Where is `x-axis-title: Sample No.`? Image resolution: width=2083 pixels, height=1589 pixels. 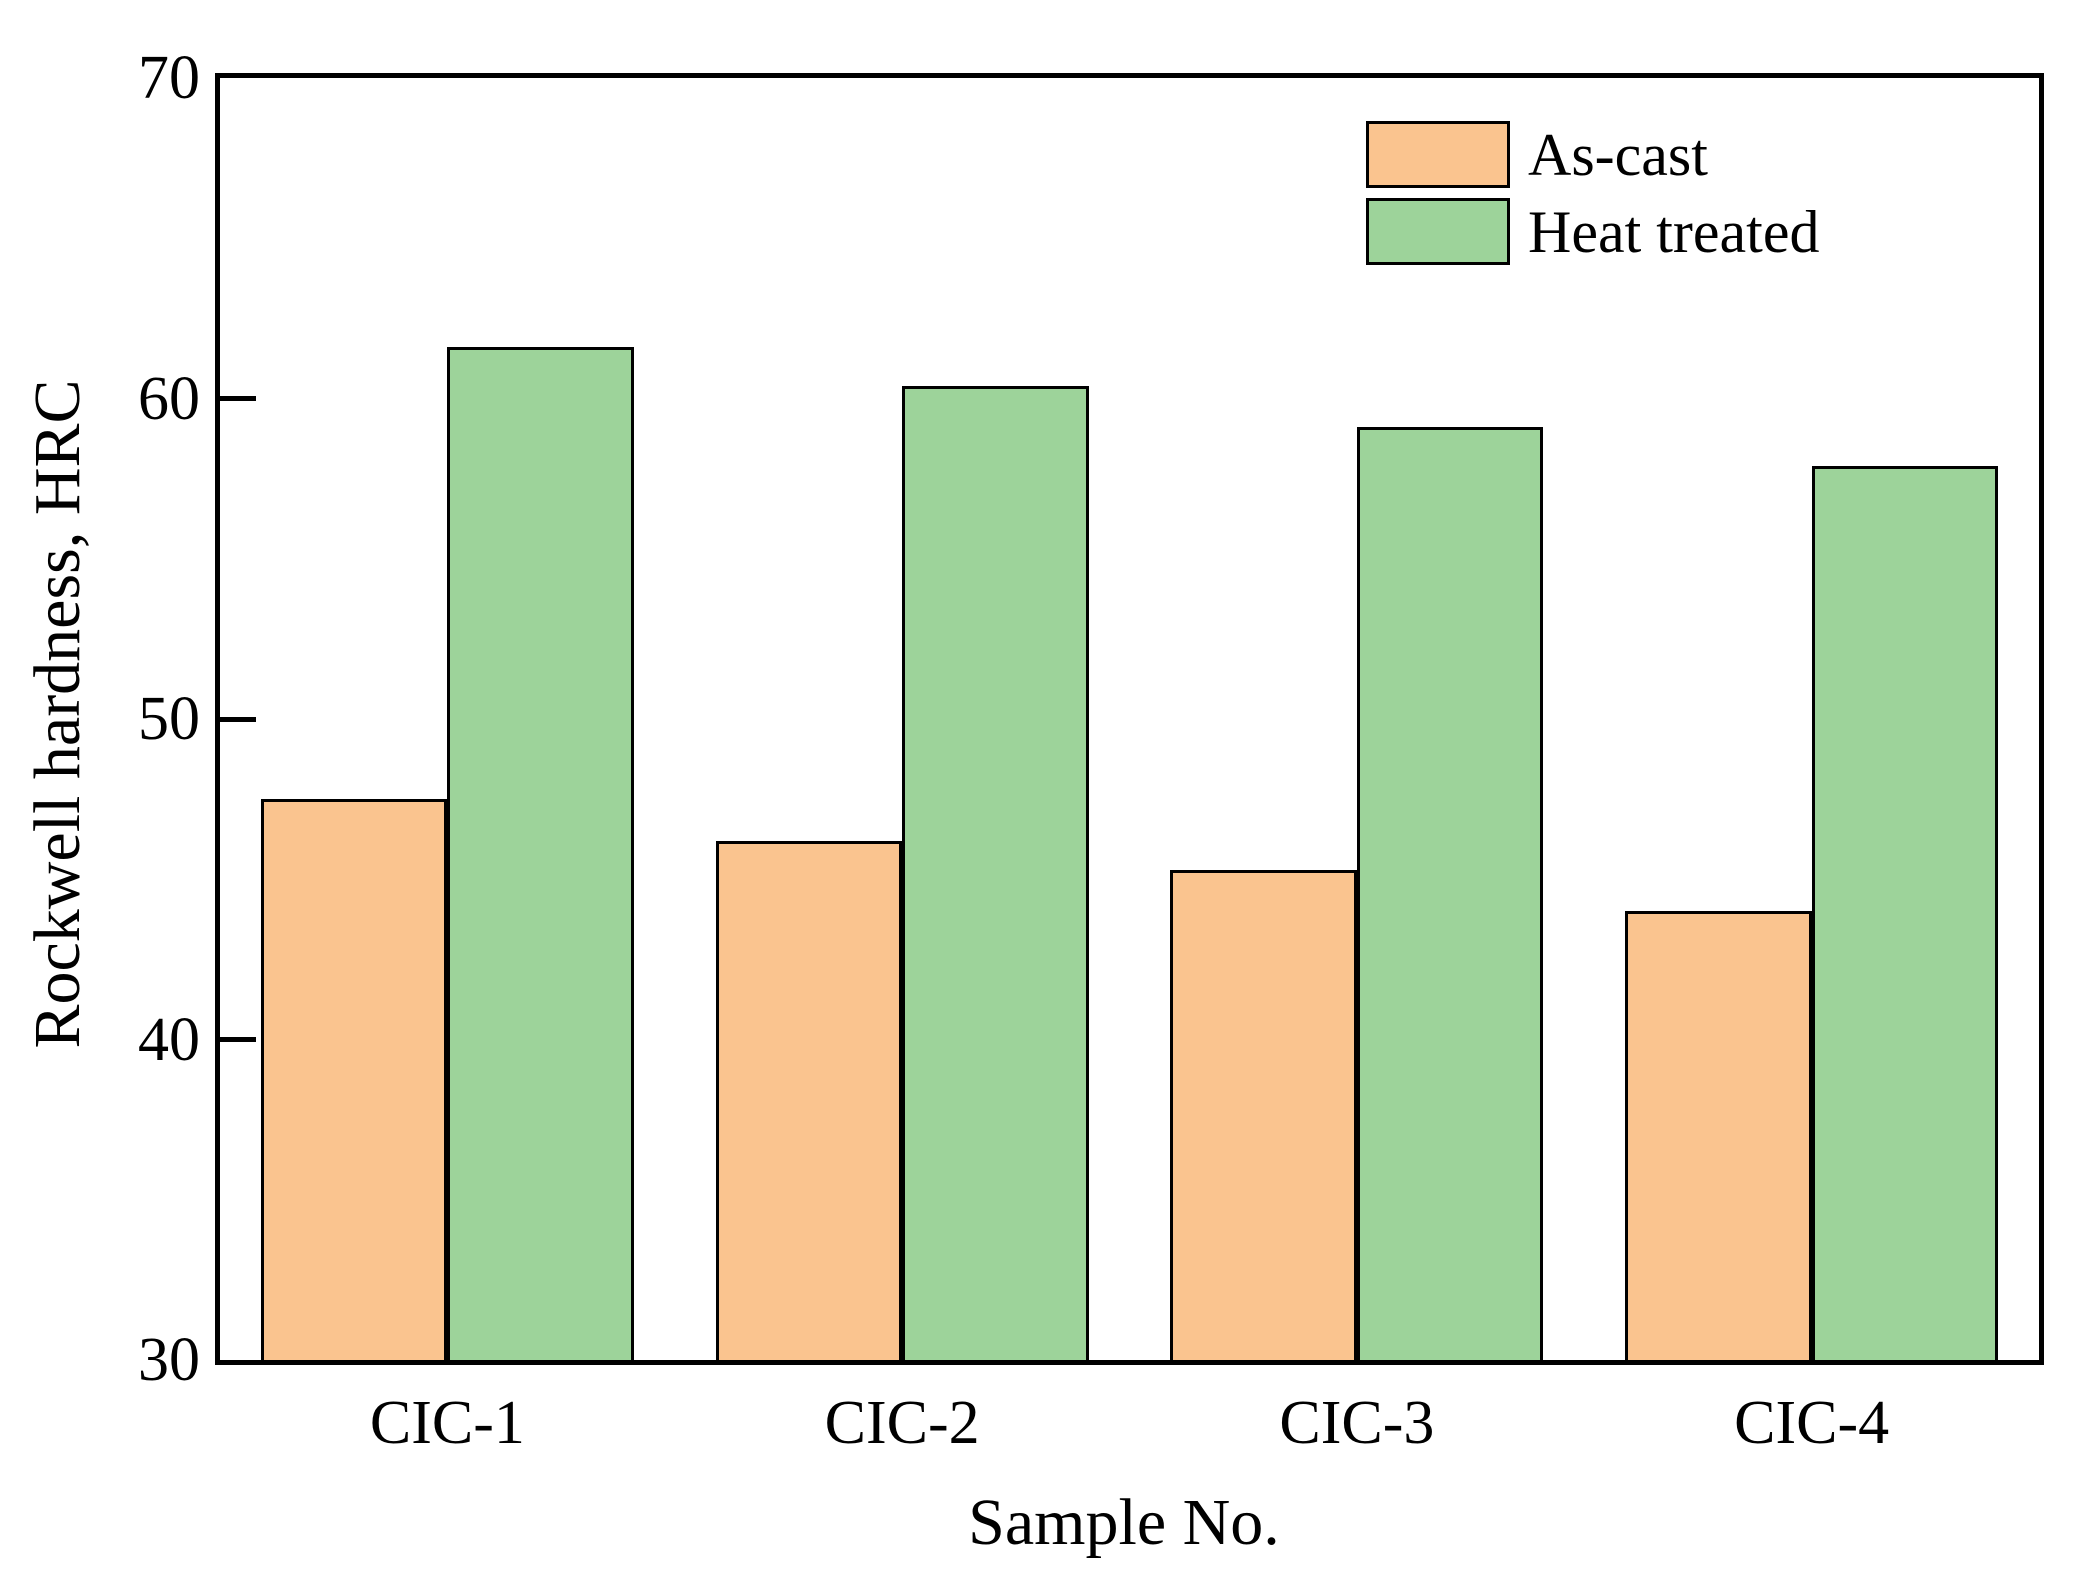 x-axis-title: Sample No. is located at coordinates (1124, 1522).